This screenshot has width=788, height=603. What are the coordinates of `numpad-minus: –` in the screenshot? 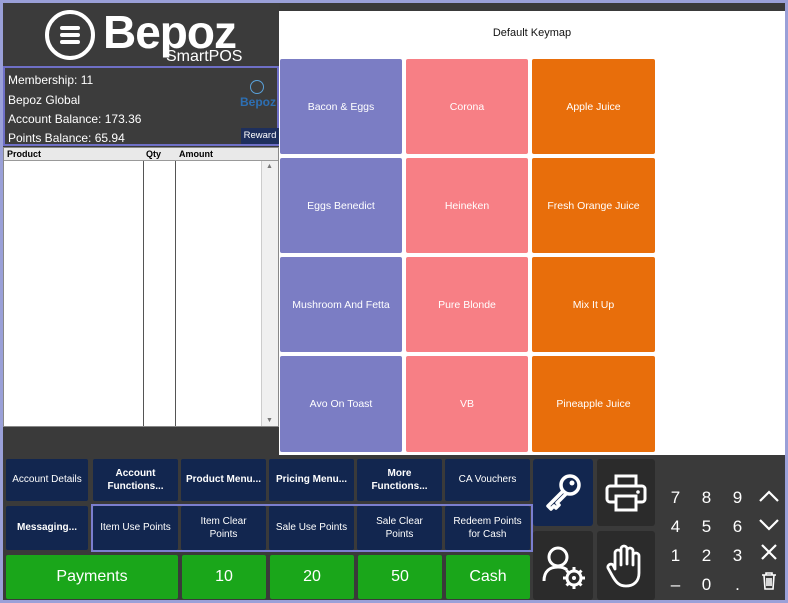 It's located at (675, 584).